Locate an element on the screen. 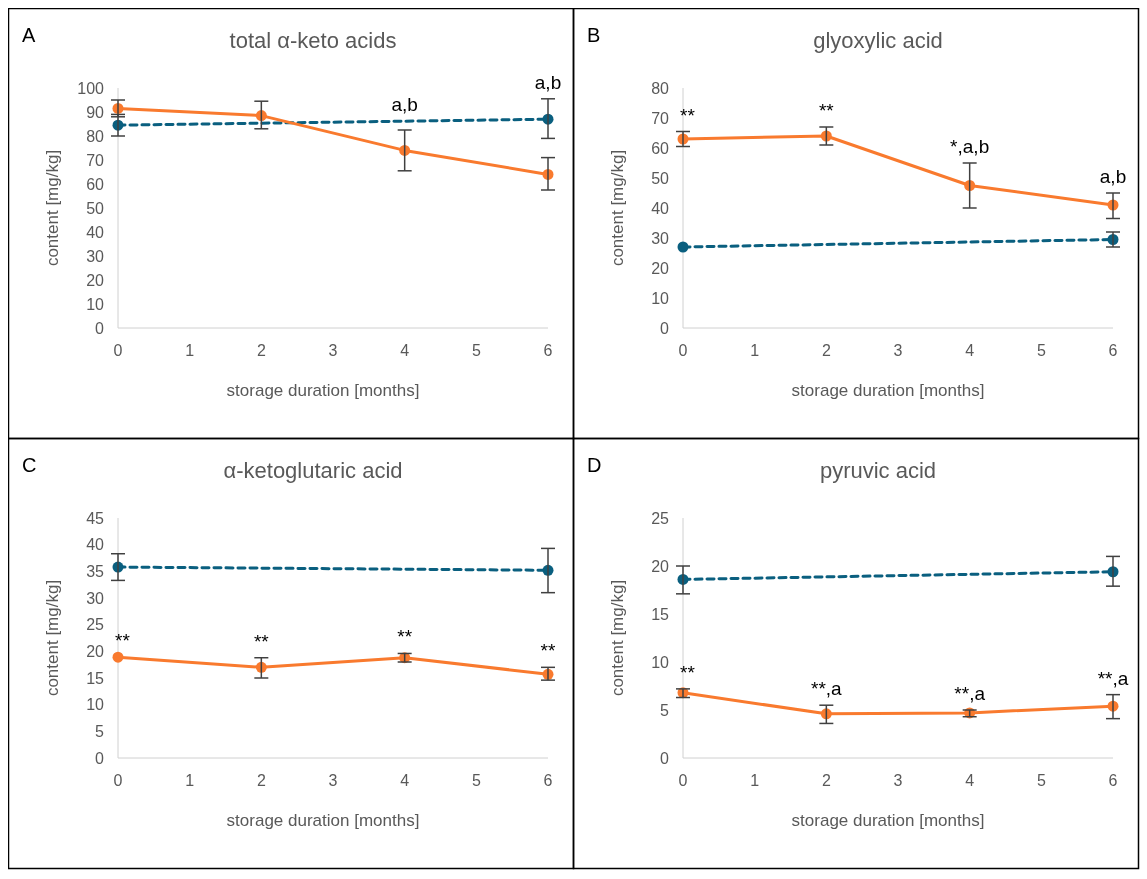 This screenshot has width=1147, height=879. chart-title: α-ketoglutaric acid is located at coordinates (313, 470).